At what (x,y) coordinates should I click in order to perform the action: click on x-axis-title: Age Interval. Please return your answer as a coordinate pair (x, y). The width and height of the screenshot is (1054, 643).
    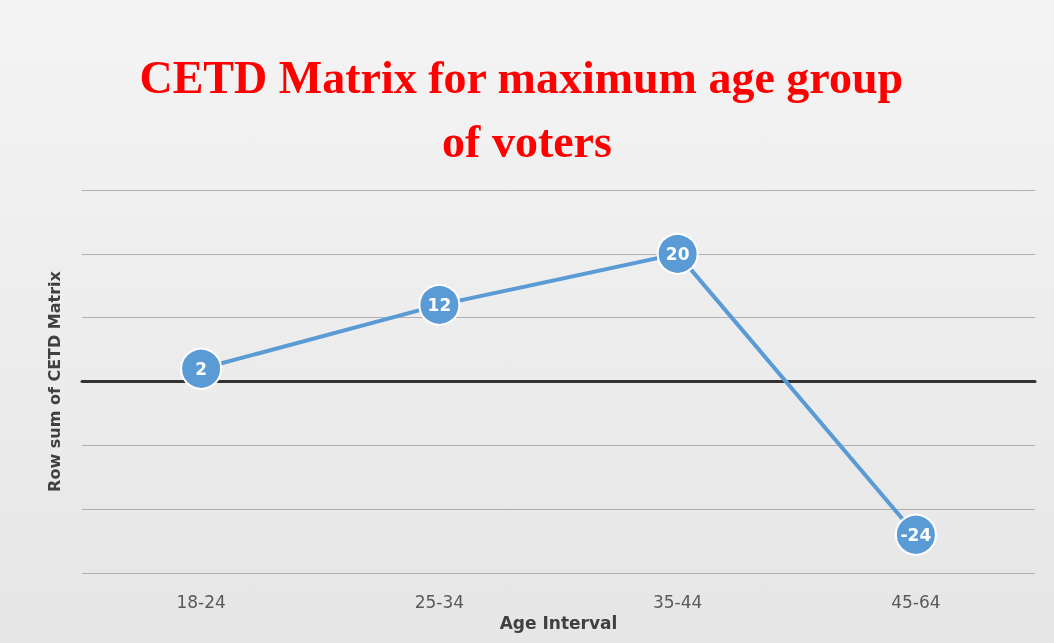
    Looking at the image, I should click on (558, 623).